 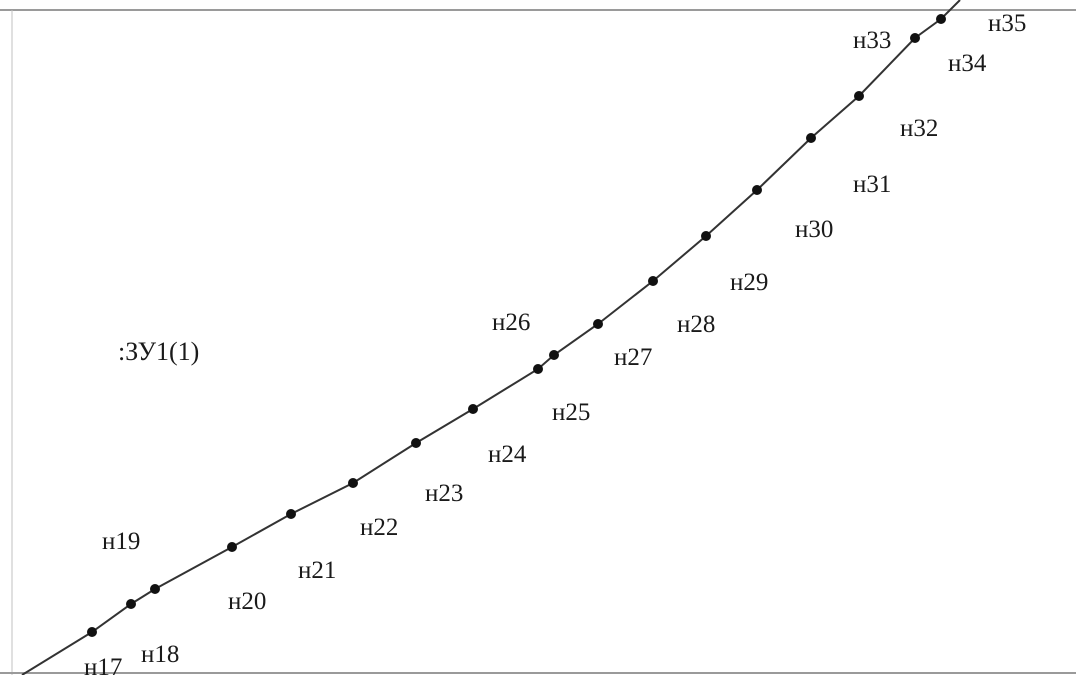 I want to click on point-label: н32, so click(x=919, y=128).